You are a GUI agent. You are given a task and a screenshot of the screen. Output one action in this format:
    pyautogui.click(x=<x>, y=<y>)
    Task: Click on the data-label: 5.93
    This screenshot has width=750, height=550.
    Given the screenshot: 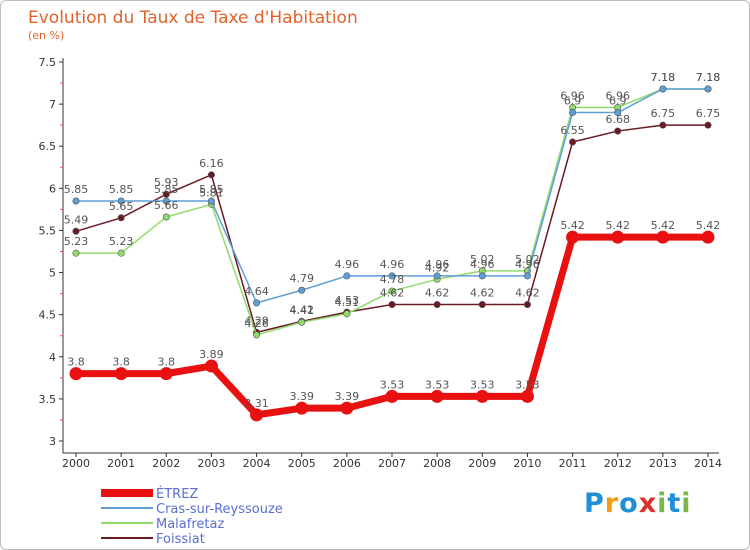 What is the action you would take?
    pyautogui.click(x=166, y=182)
    